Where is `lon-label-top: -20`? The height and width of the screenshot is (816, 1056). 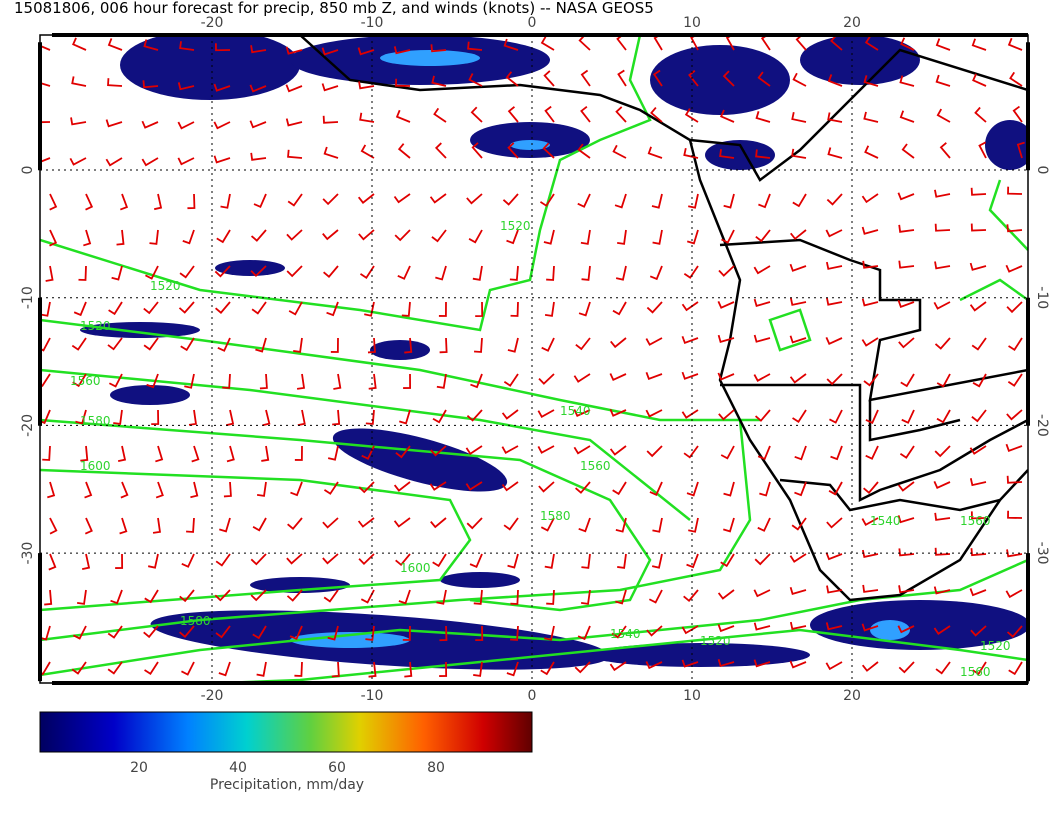
lon-label-top: -20 is located at coordinates (212, 23).